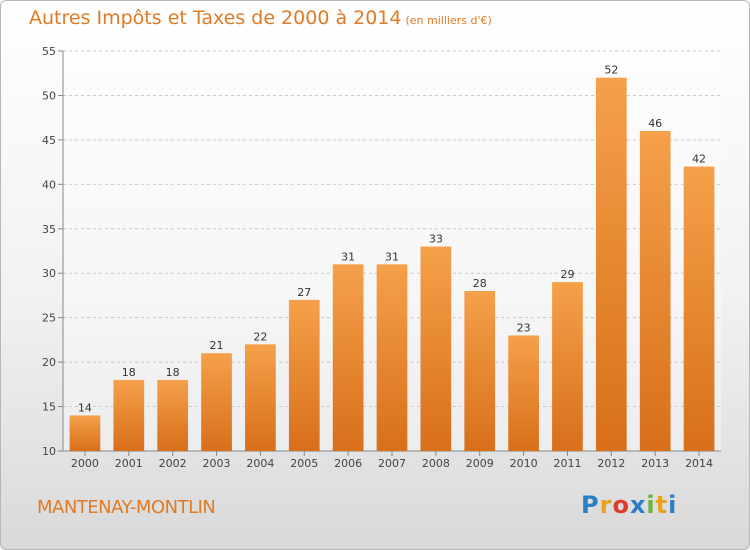 The image size is (750, 550). Describe the element at coordinates (49, 229) in the screenshot. I see `y-tick-label: 35` at that location.